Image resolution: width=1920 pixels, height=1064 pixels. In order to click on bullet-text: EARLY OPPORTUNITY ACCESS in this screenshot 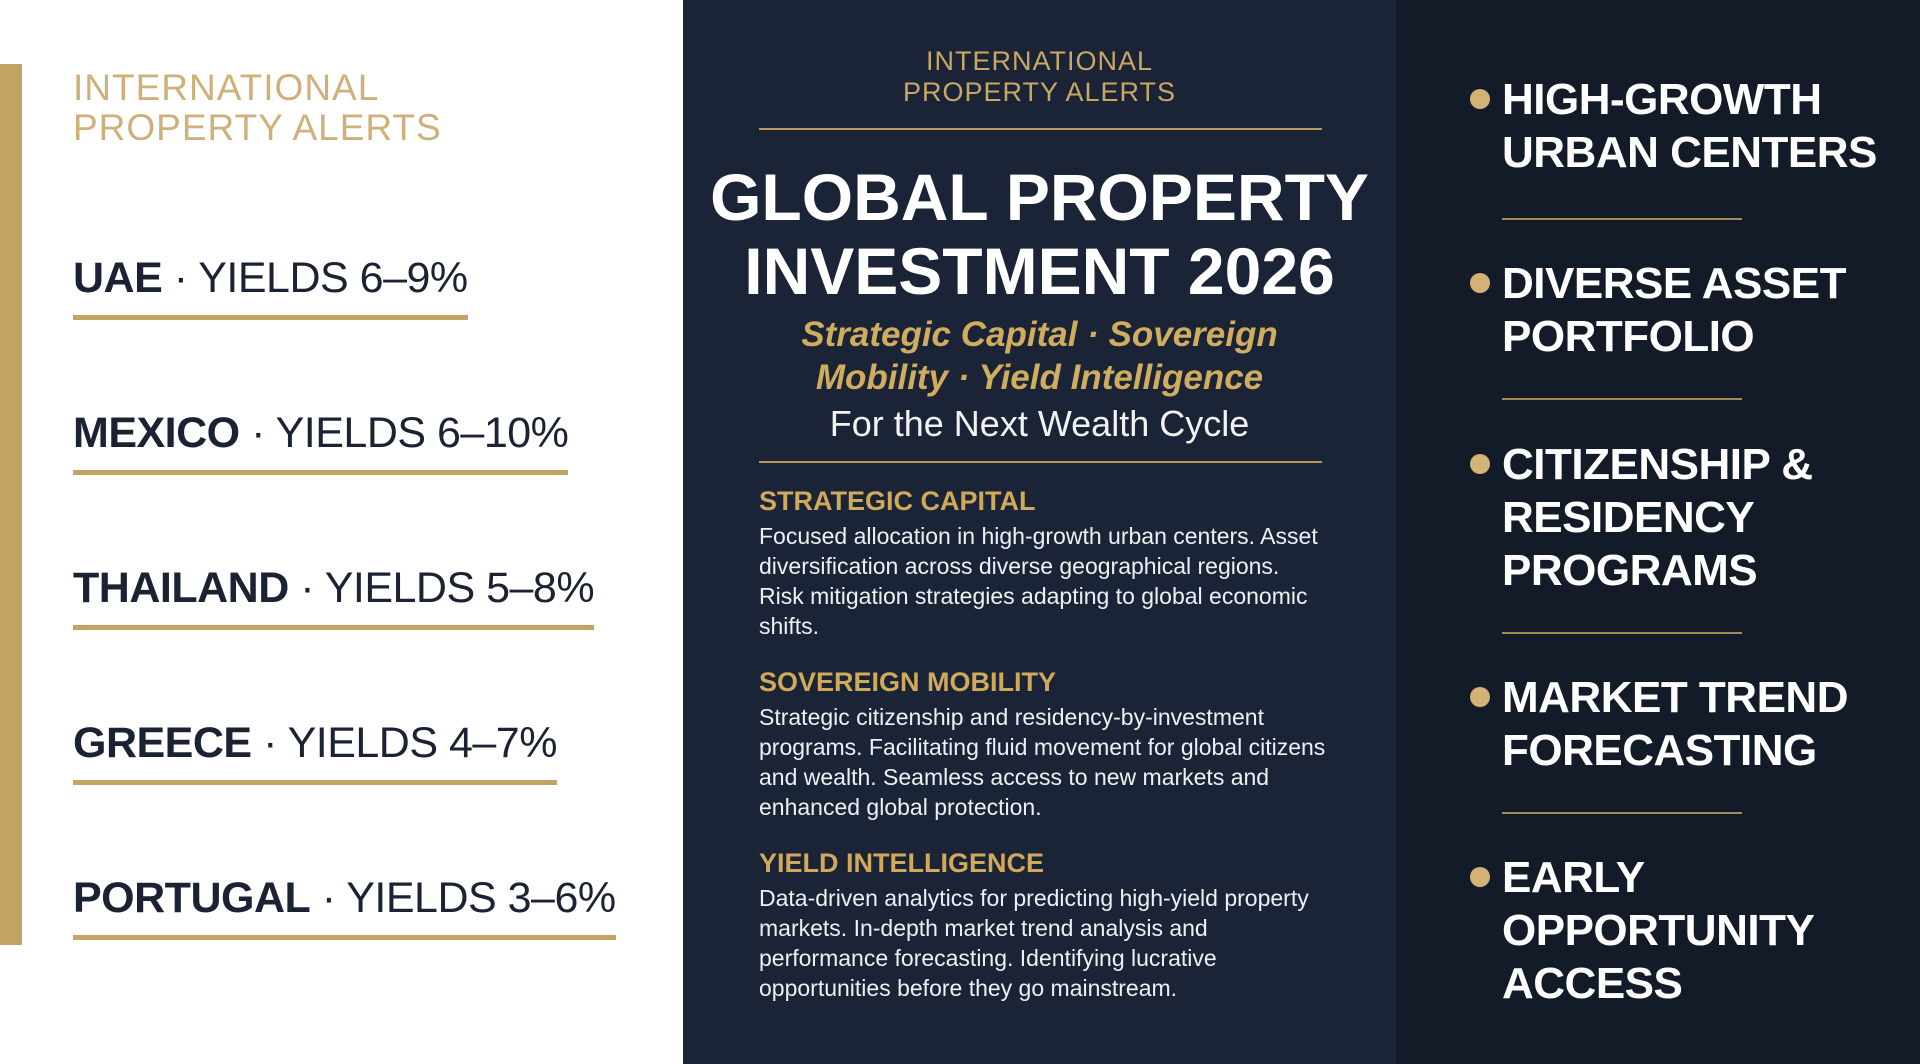, I will do `click(1658, 930)`.